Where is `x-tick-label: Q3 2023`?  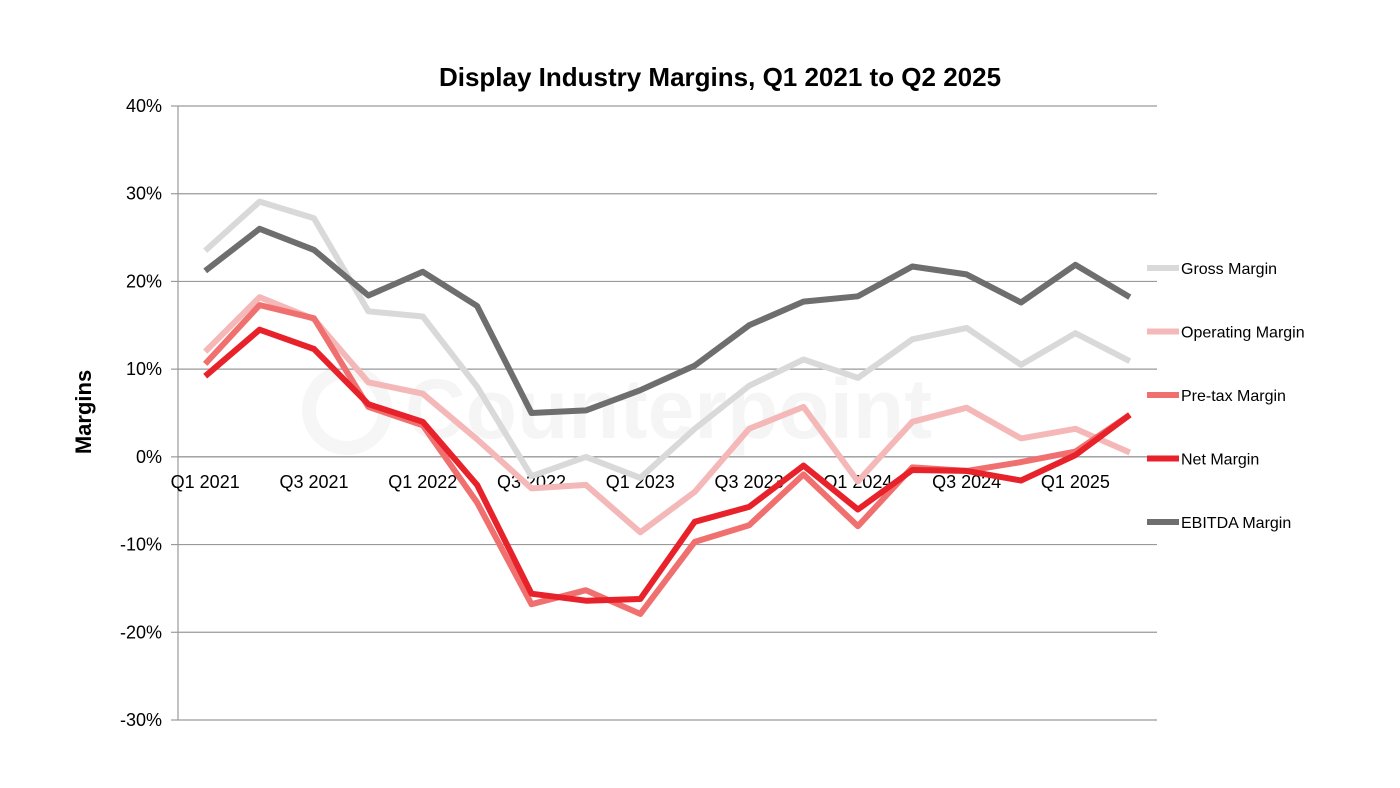 x-tick-label: Q3 2023 is located at coordinates (749, 482).